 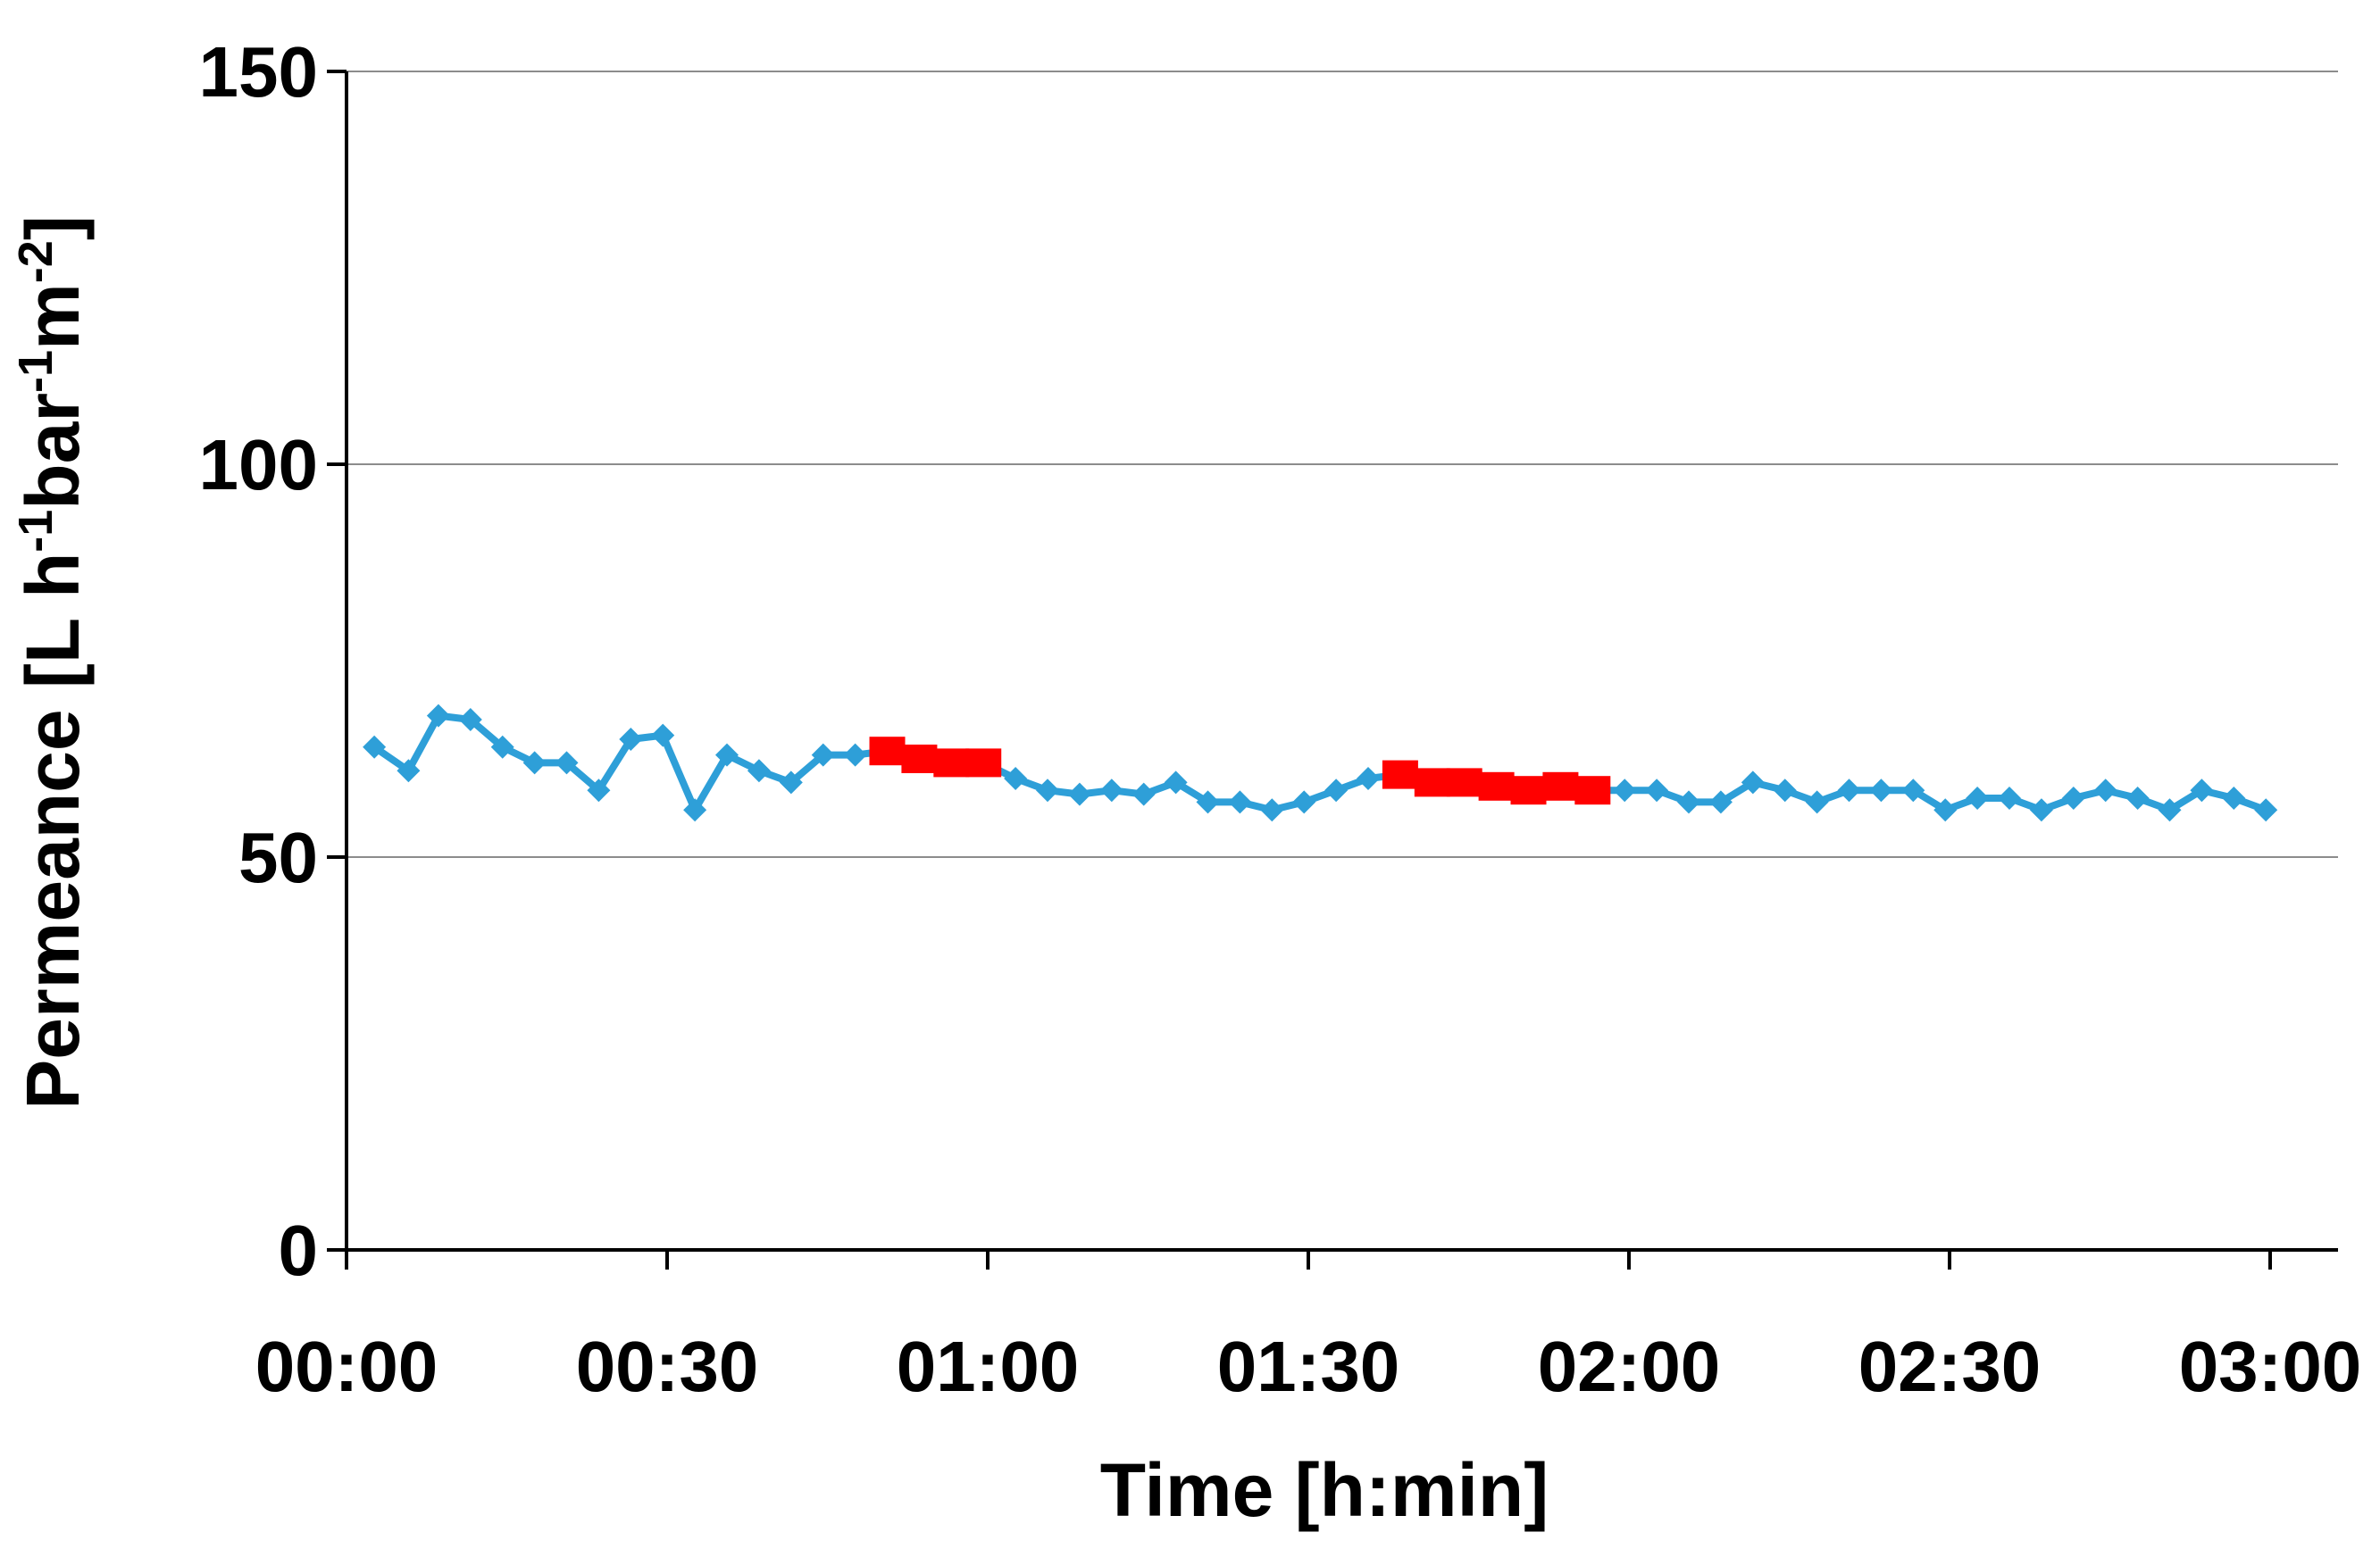 I want to click on y-axis-title-segment: m, so click(x=53, y=316).